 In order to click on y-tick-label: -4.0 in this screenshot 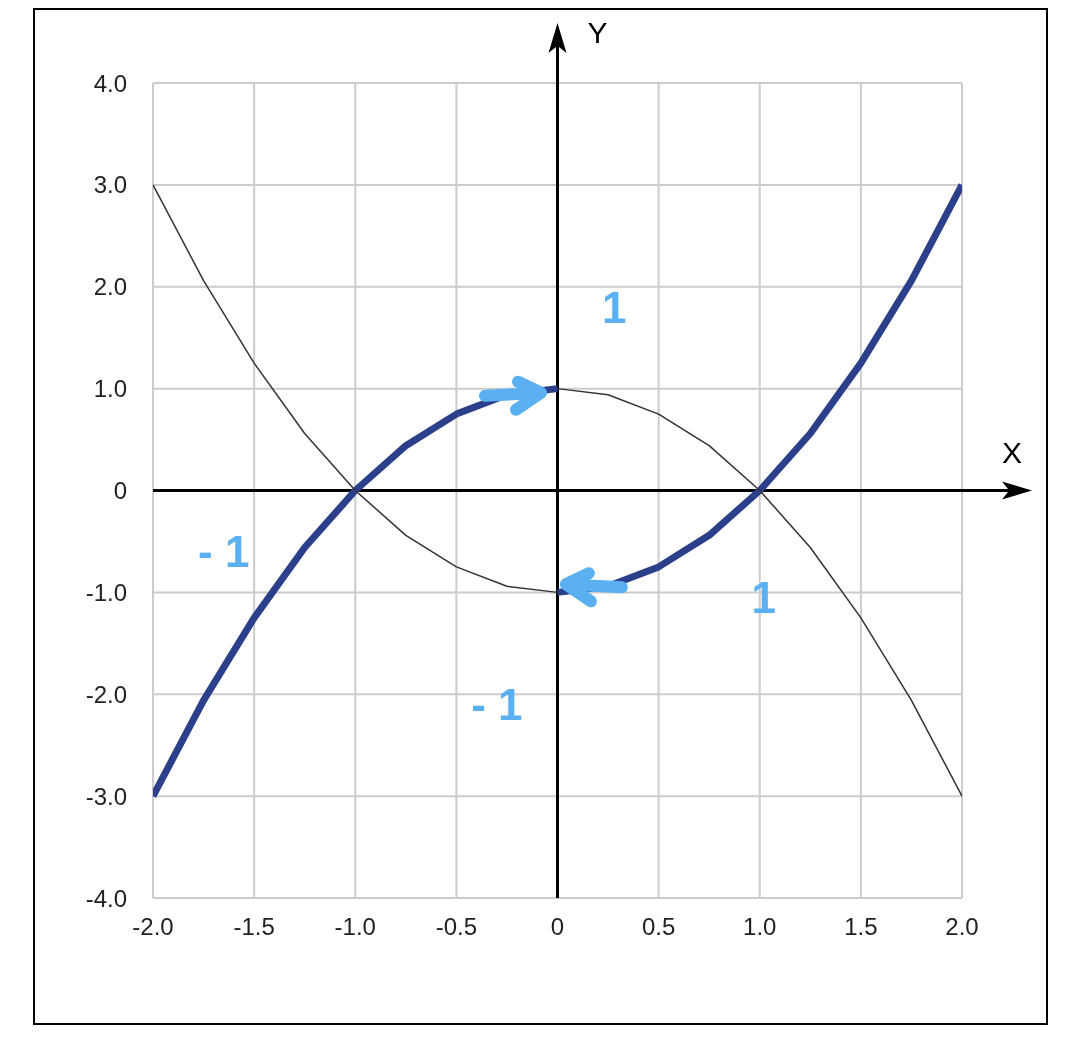, I will do `click(106, 898)`.